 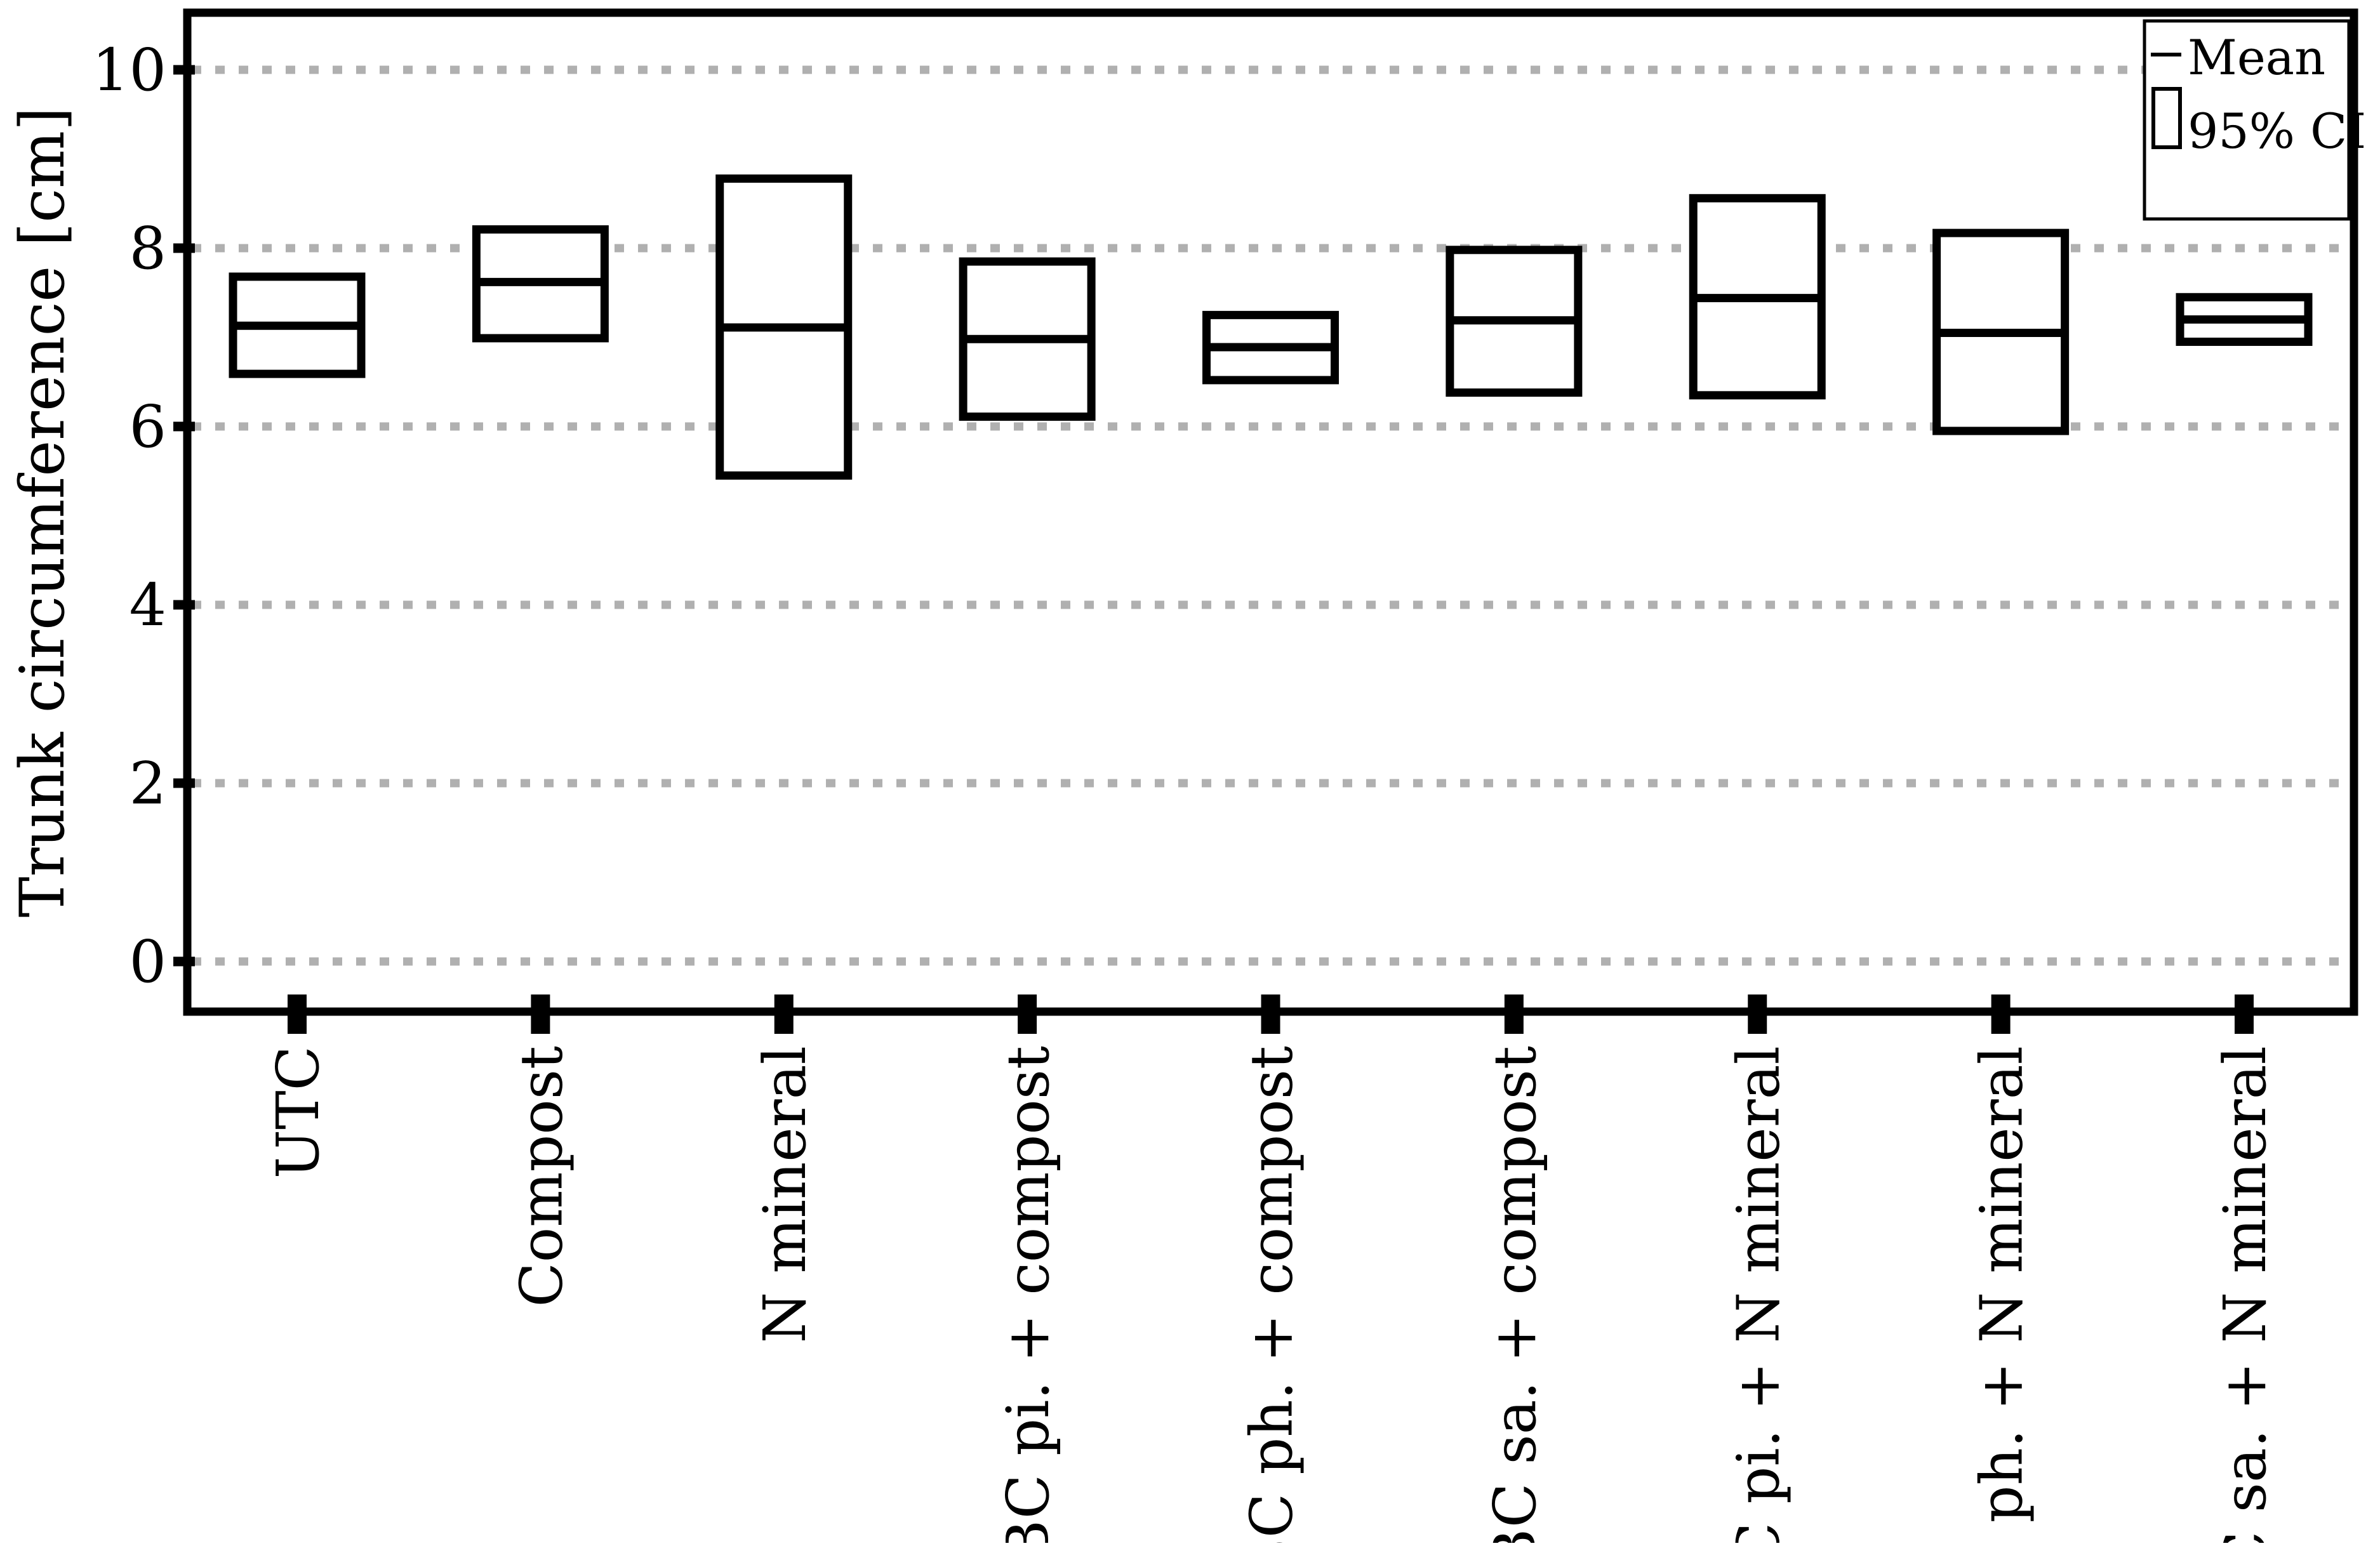 What do you see at coordinates (2166, 118) in the screenshot?
I see `legend-ci-box-icon` at bounding box center [2166, 118].